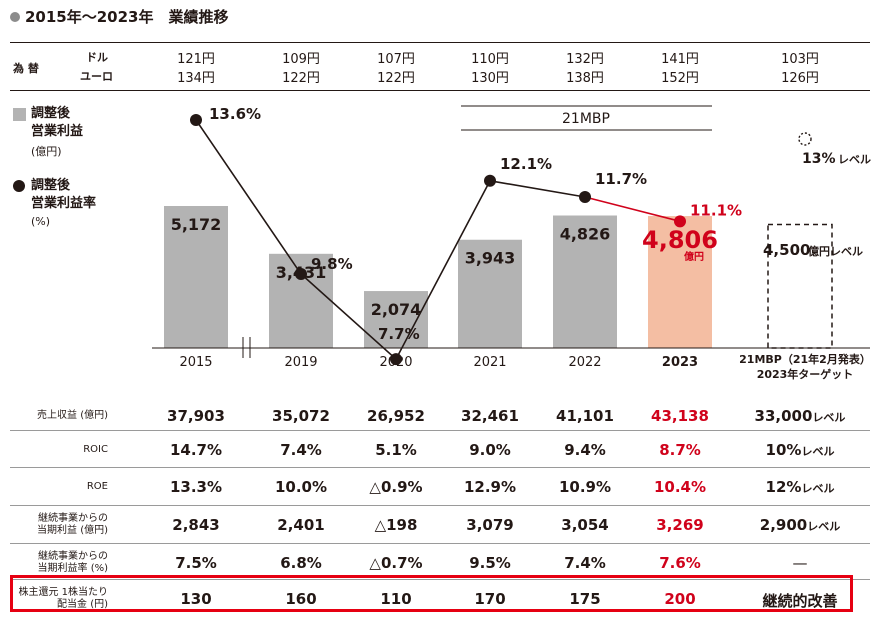  I want to click on table-cell: 12.9%, so click(490, 487).